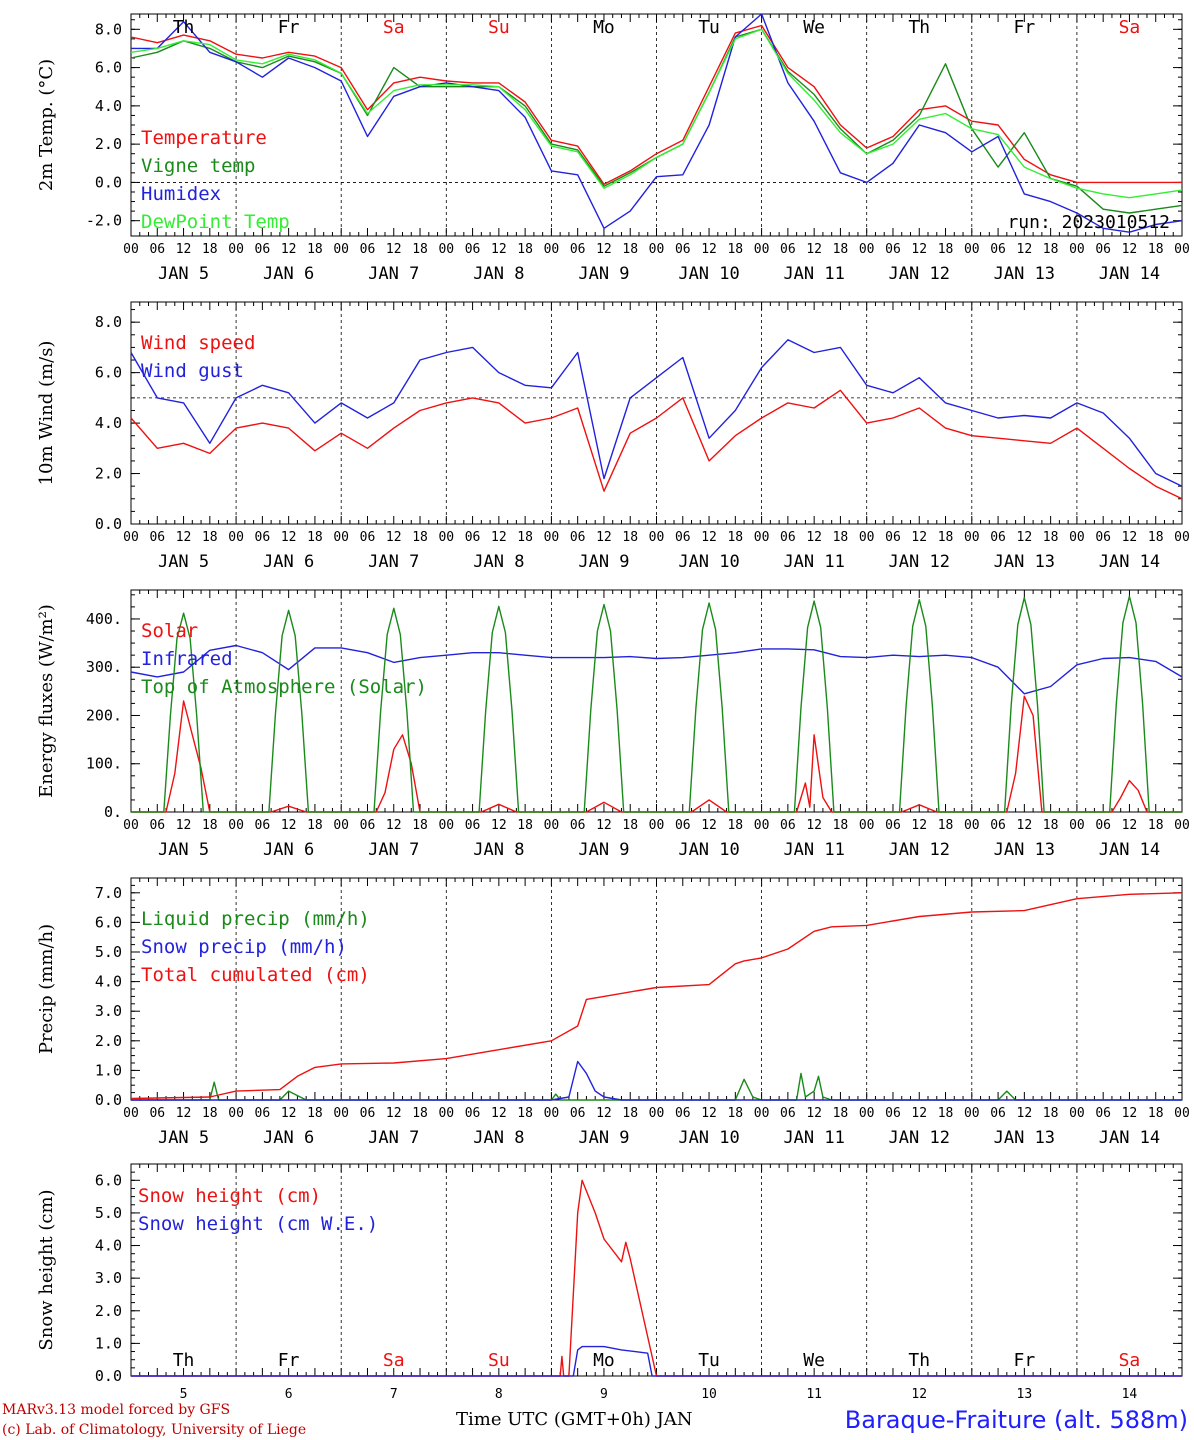  What do you see at coordinates (574, 1419) in the screenshot?
I see `time-axis-label: Time UTC (GMT+0h) JAN` at bounding box center [574, 1419].